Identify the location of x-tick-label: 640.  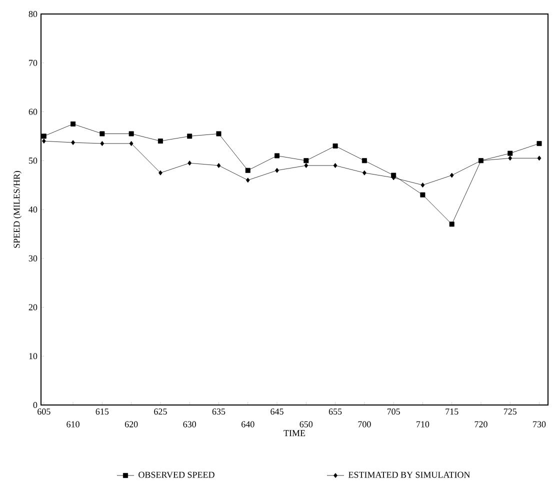
(248, 424).